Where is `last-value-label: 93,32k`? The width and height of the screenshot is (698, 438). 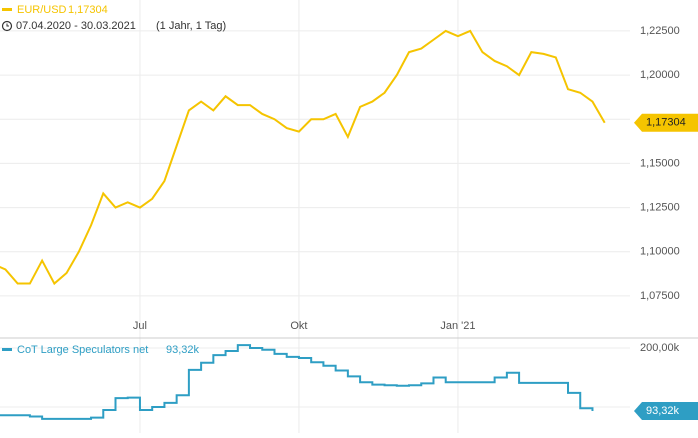 last-value-label: 93,32k is located at coordinates (663, 411).